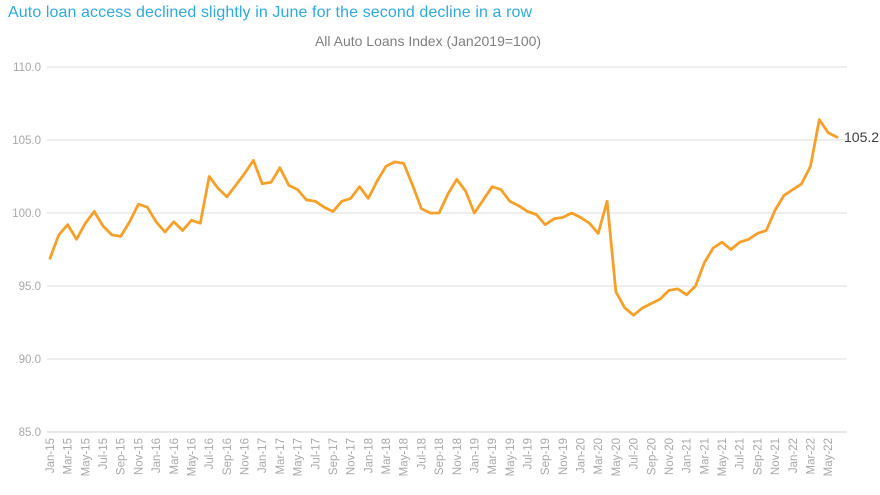 This screenshot has height=495, width=880. What do you see at coordinates (299, 457) in the screenshot?
I see `x-tick-label: May-17` at bounding box center [299, 457].